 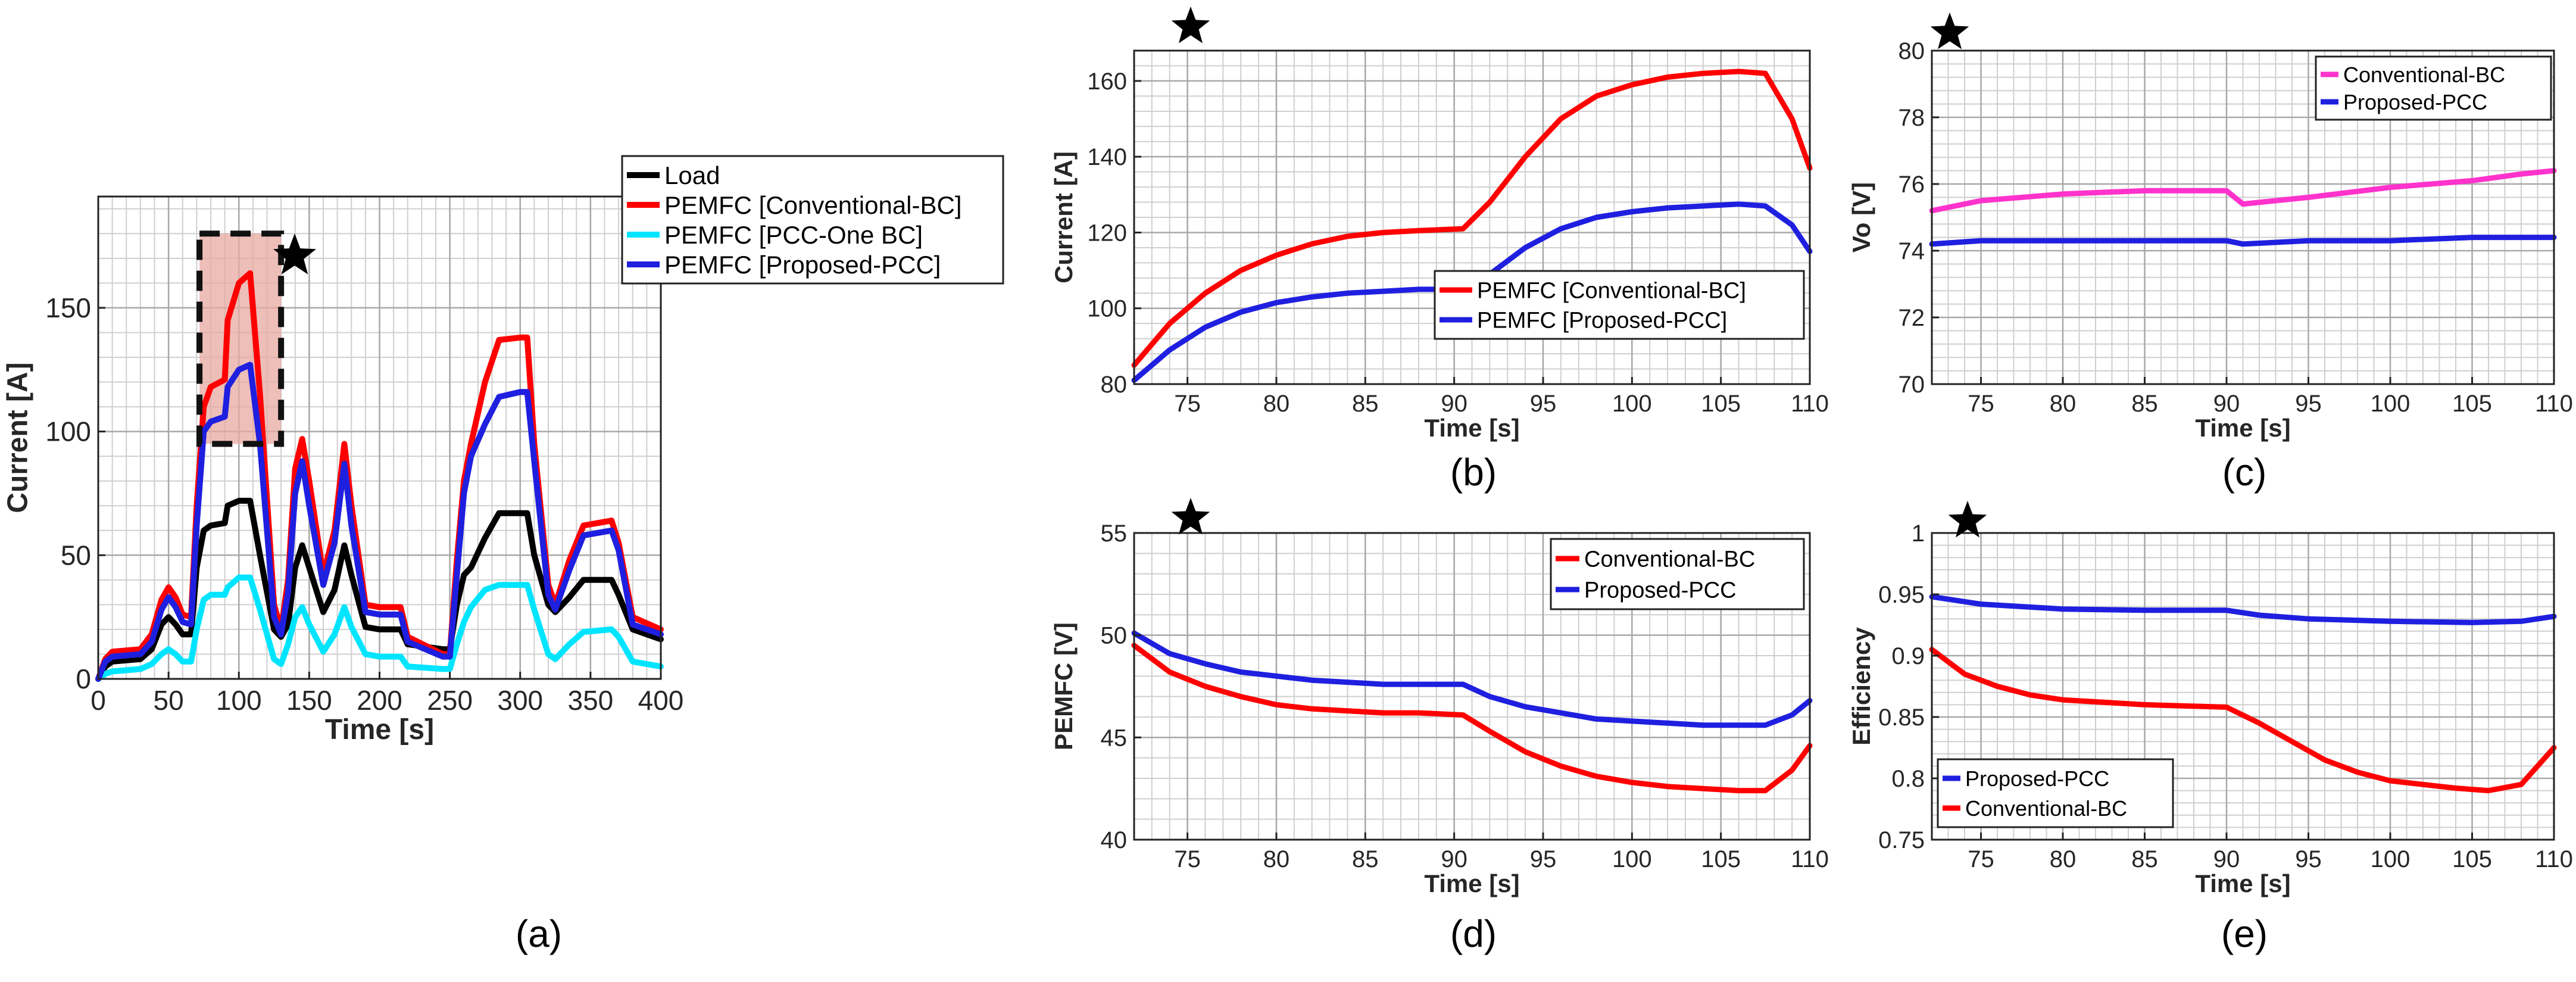 What do you see at coordinates (1908, 656) in the screenshot?
I see `y-tick-label: 0.9` at bounding box center [1908, 656].